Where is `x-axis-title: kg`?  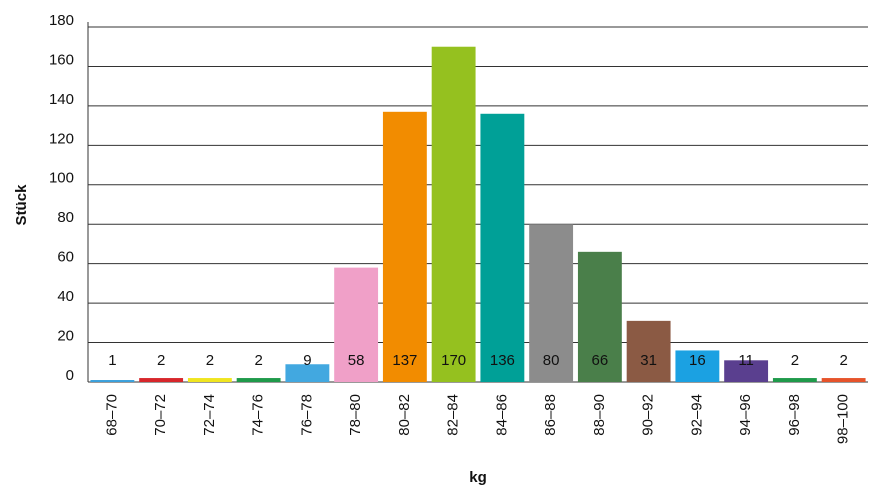 x-axis-title: kg is located at coordinates (478, 477).